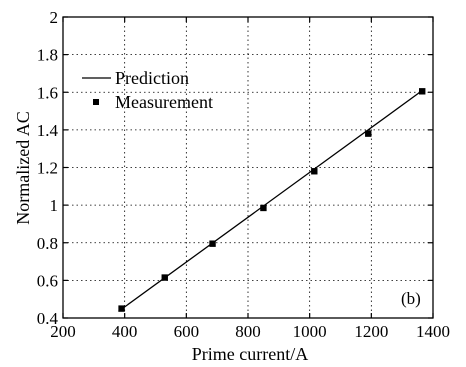 The width and height of the screenshot is (466, 367). Describe the element at coordinates (63, 331) in the screenshot. I see `x-tick-label: 200` at that location.